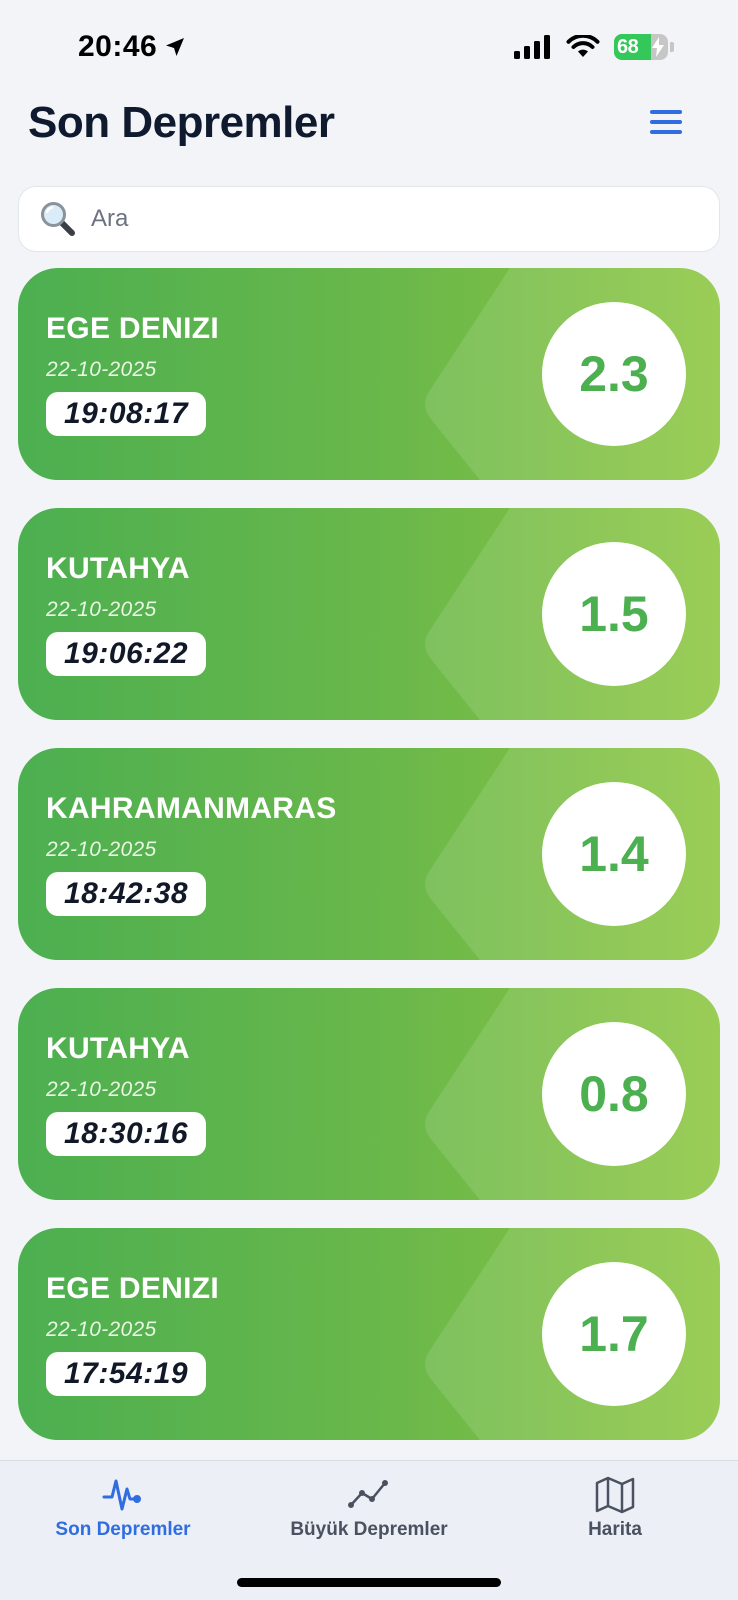 The height and width of the screenshot is (1600, 738). I want to click on status-indicators: 68, so click(594, 47).